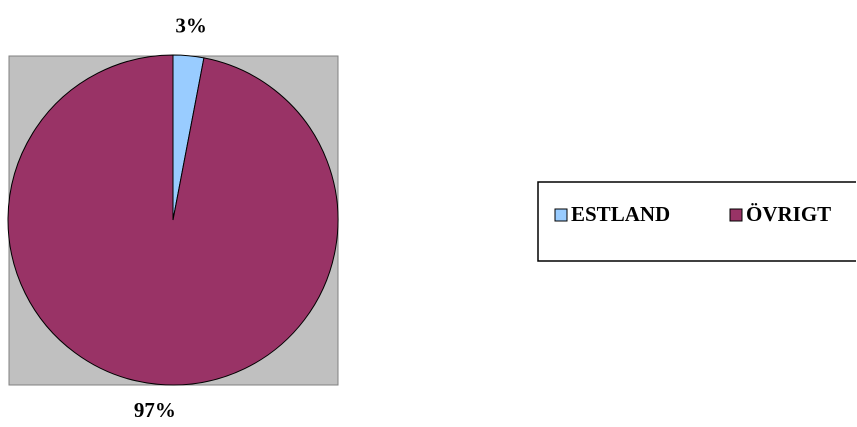 This screenshot has height=427, width=857. I want to click on legend-label: ÖVRIGT, so click(788, 214).